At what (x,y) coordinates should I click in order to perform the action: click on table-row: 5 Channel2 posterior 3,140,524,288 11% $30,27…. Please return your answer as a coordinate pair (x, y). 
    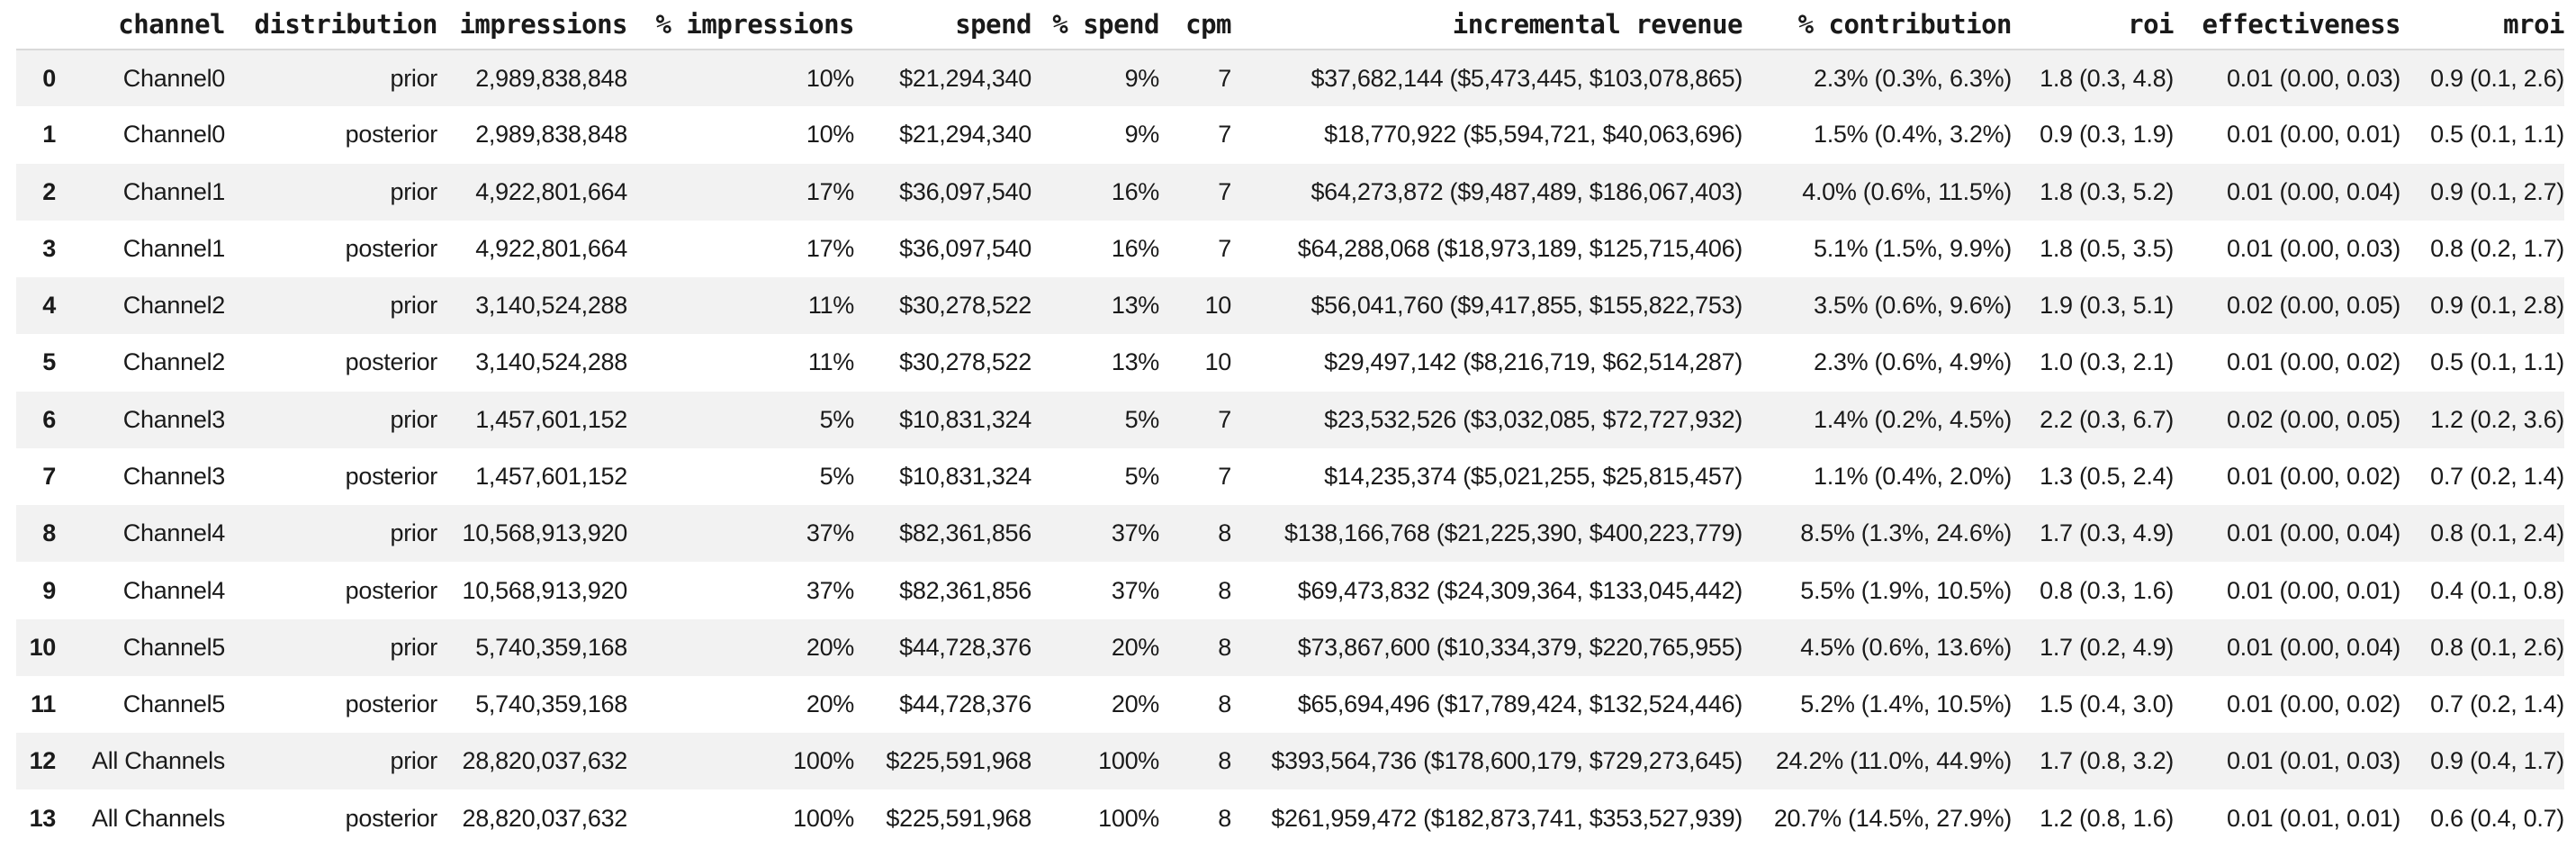
    Looking at the image, I should click on (1290, 363).